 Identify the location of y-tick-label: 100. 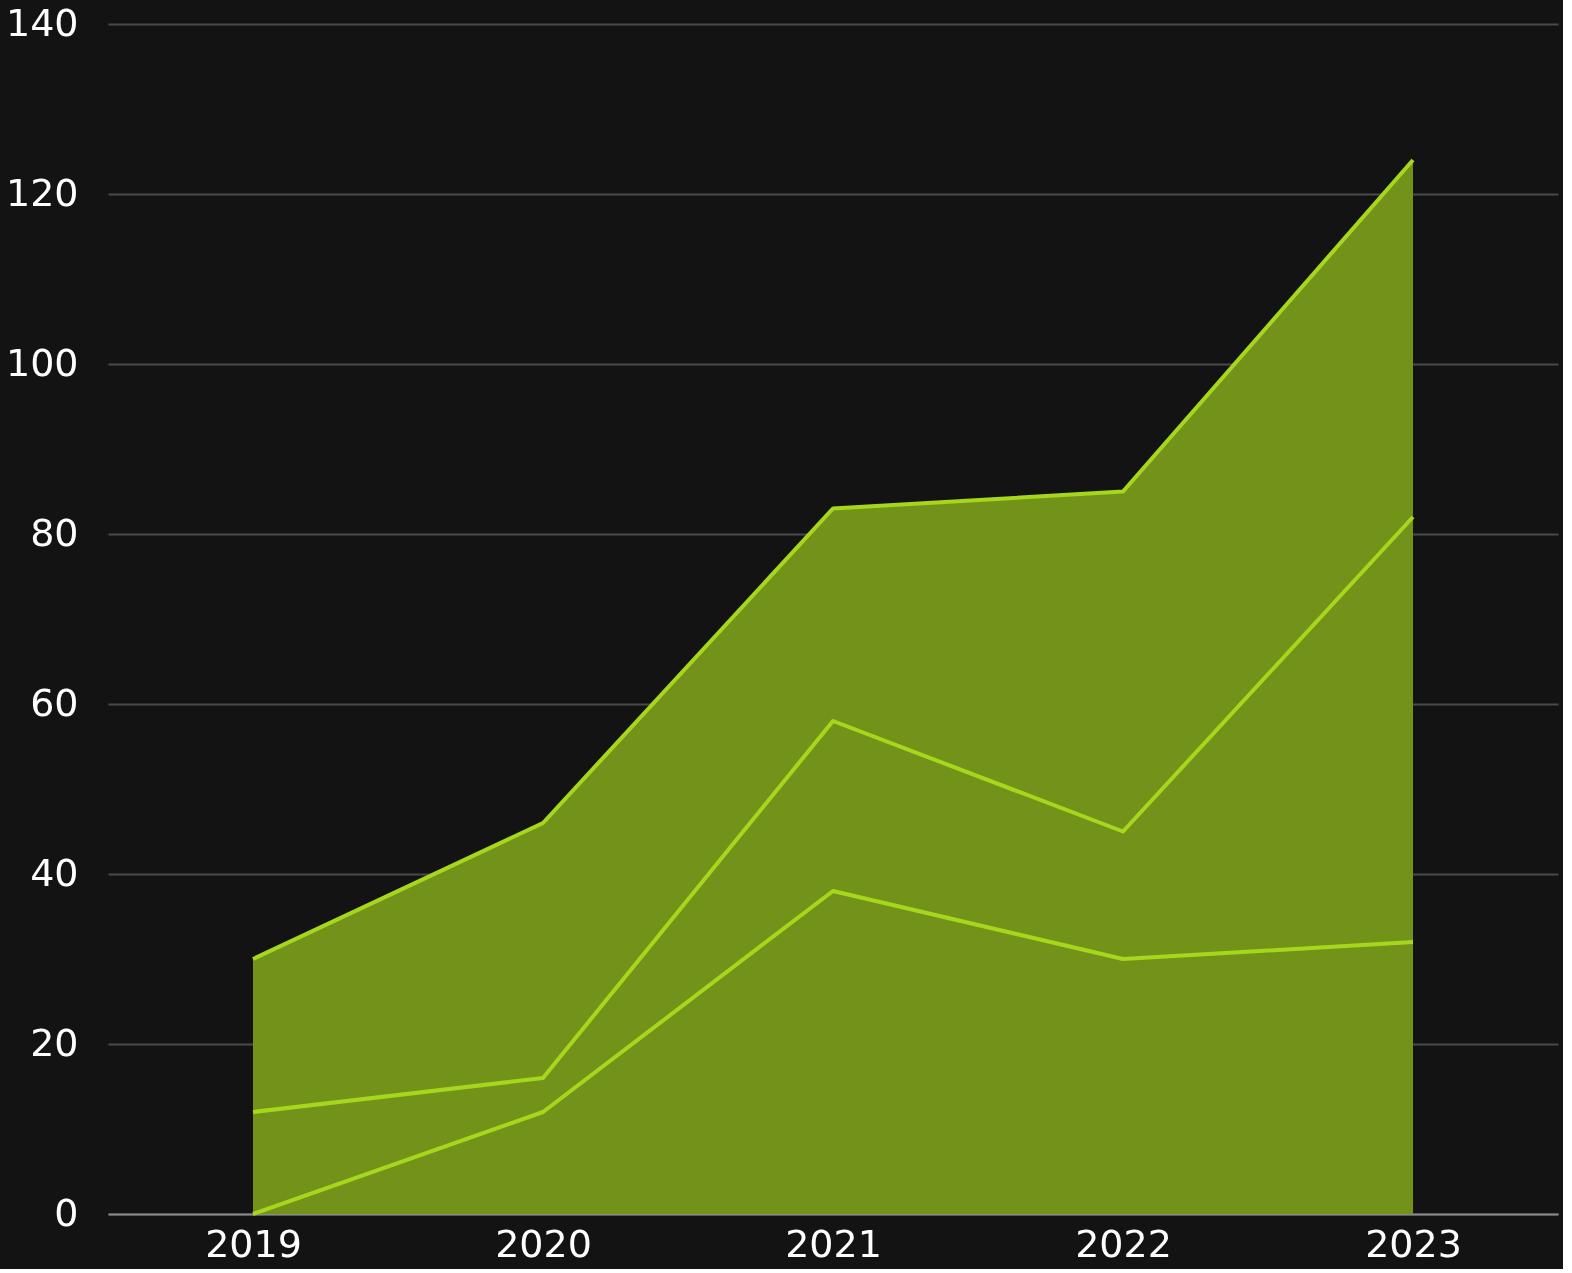
(42, 362).